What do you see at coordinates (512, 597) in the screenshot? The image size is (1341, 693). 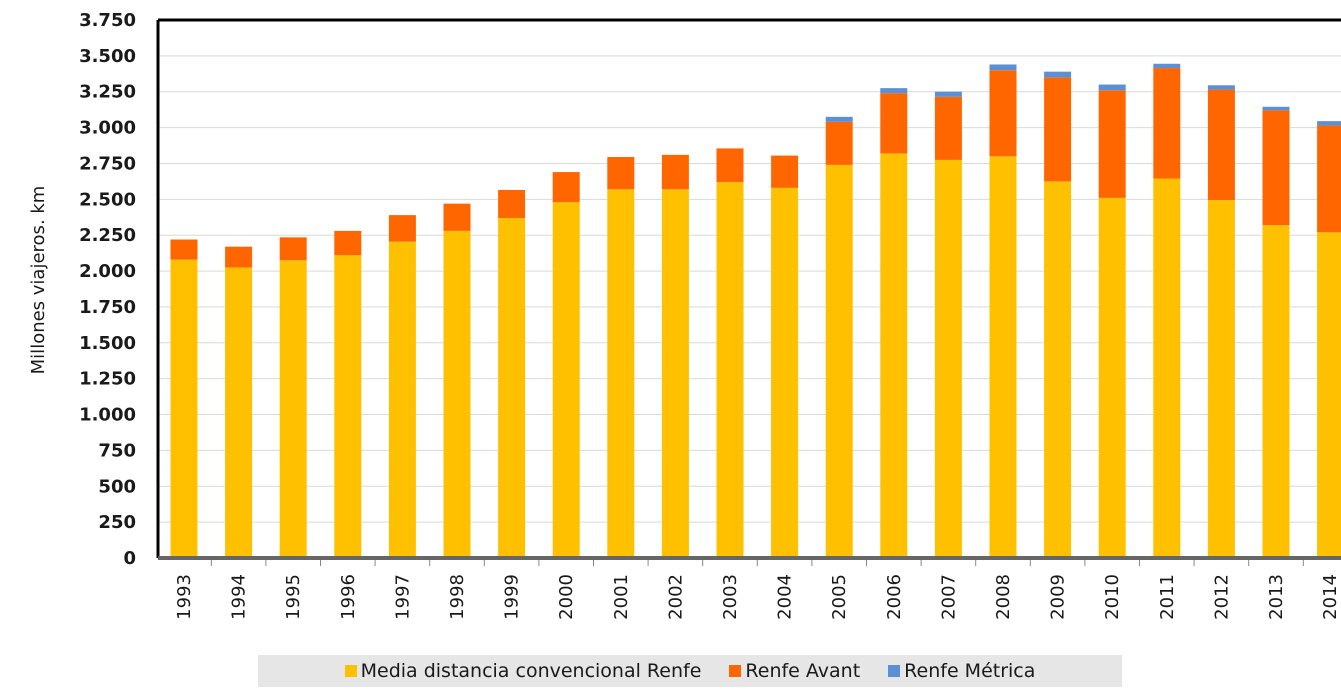 I see `x-tick-label: 1999` at bounding box center [512, 597].